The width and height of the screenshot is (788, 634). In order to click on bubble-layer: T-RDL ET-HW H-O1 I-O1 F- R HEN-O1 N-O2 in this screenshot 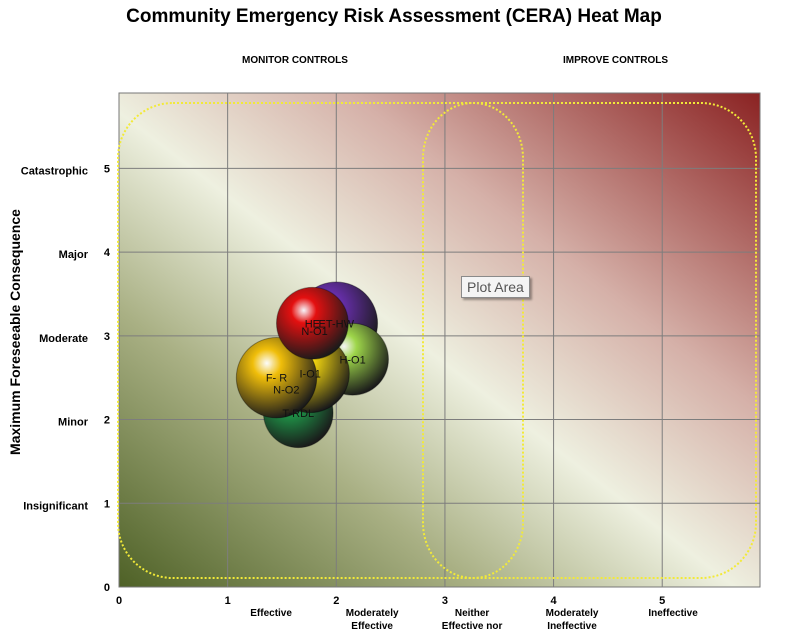, I will do `click(312, 365)`.